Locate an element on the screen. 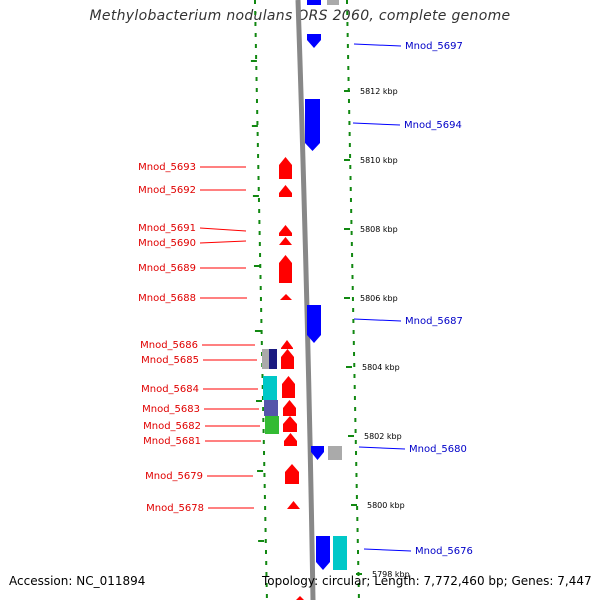 This screenshot has height=600, width=600. scale-label: 5798 kbp is located at coordinates (391, 574).